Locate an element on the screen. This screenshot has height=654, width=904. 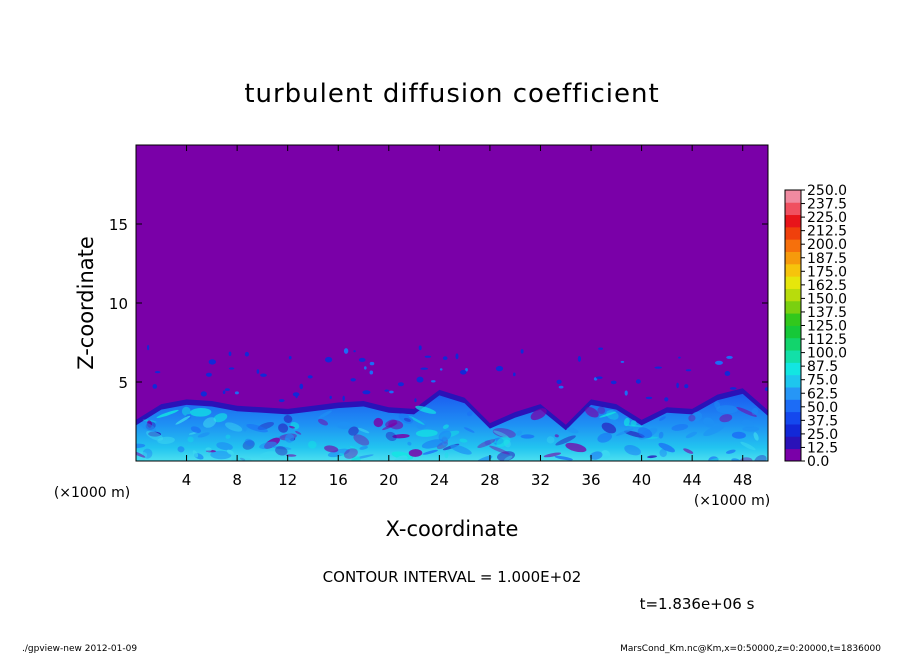
contour-interval-label: CONTOUR INTERVAL = 1.000E+02 is located at coordinates (452, 577).